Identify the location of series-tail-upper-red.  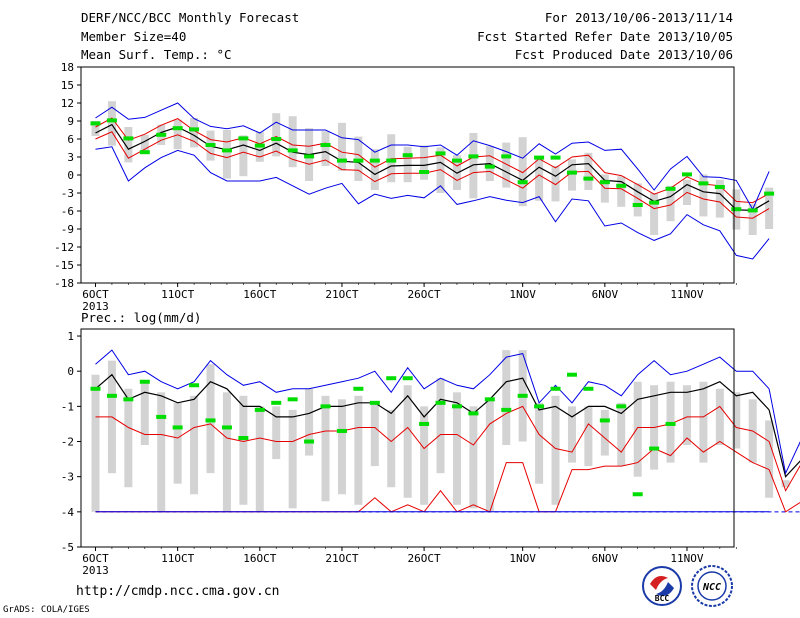
(784, 466).